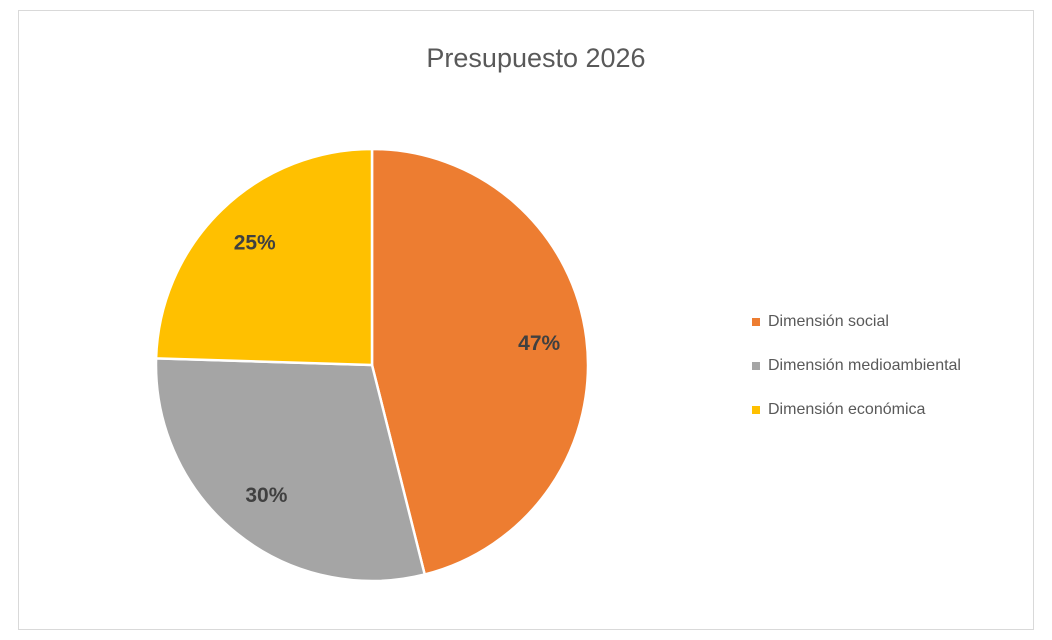 Image resolution: width=1052 pixels, height=640 pixels. What do you see at coordinates (539, 343) in the screenshot?
I see `data-label: 47%` at bounding box center [539, 343].